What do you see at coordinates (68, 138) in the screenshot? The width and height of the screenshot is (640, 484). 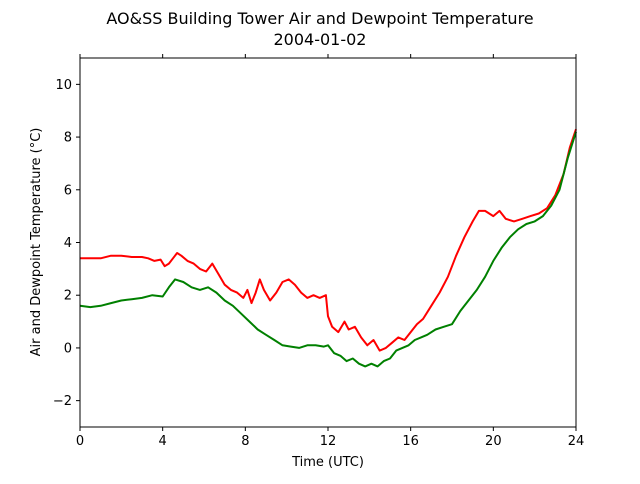 I see `y-tick-label: 8` at bounding box center [68, 138].